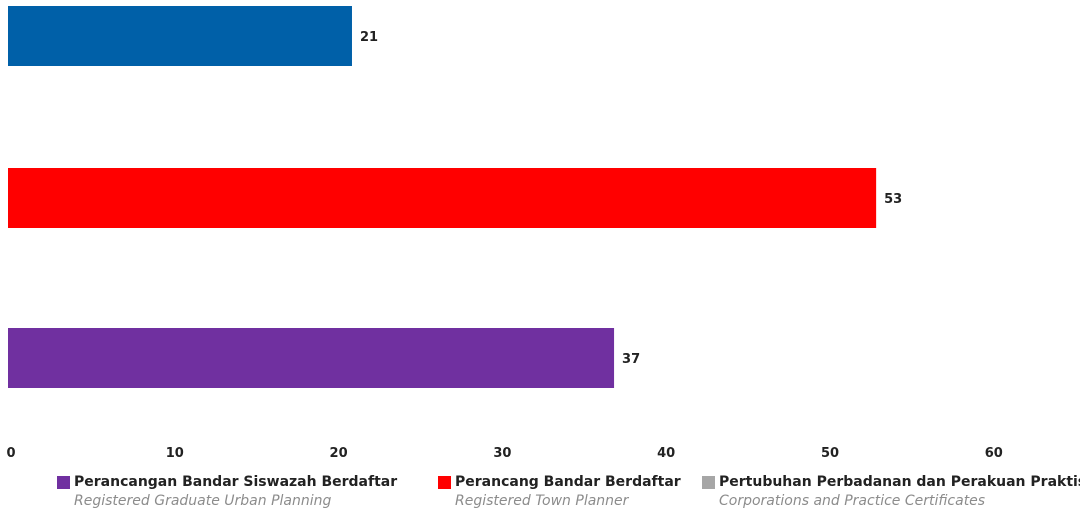 This screenshot has height=515, width=1080. Describe the element at coordinates (236, 482) in the screenshot. I see `legend-label: Perancangan Bandar Siswazah Berdaftar` at that location.